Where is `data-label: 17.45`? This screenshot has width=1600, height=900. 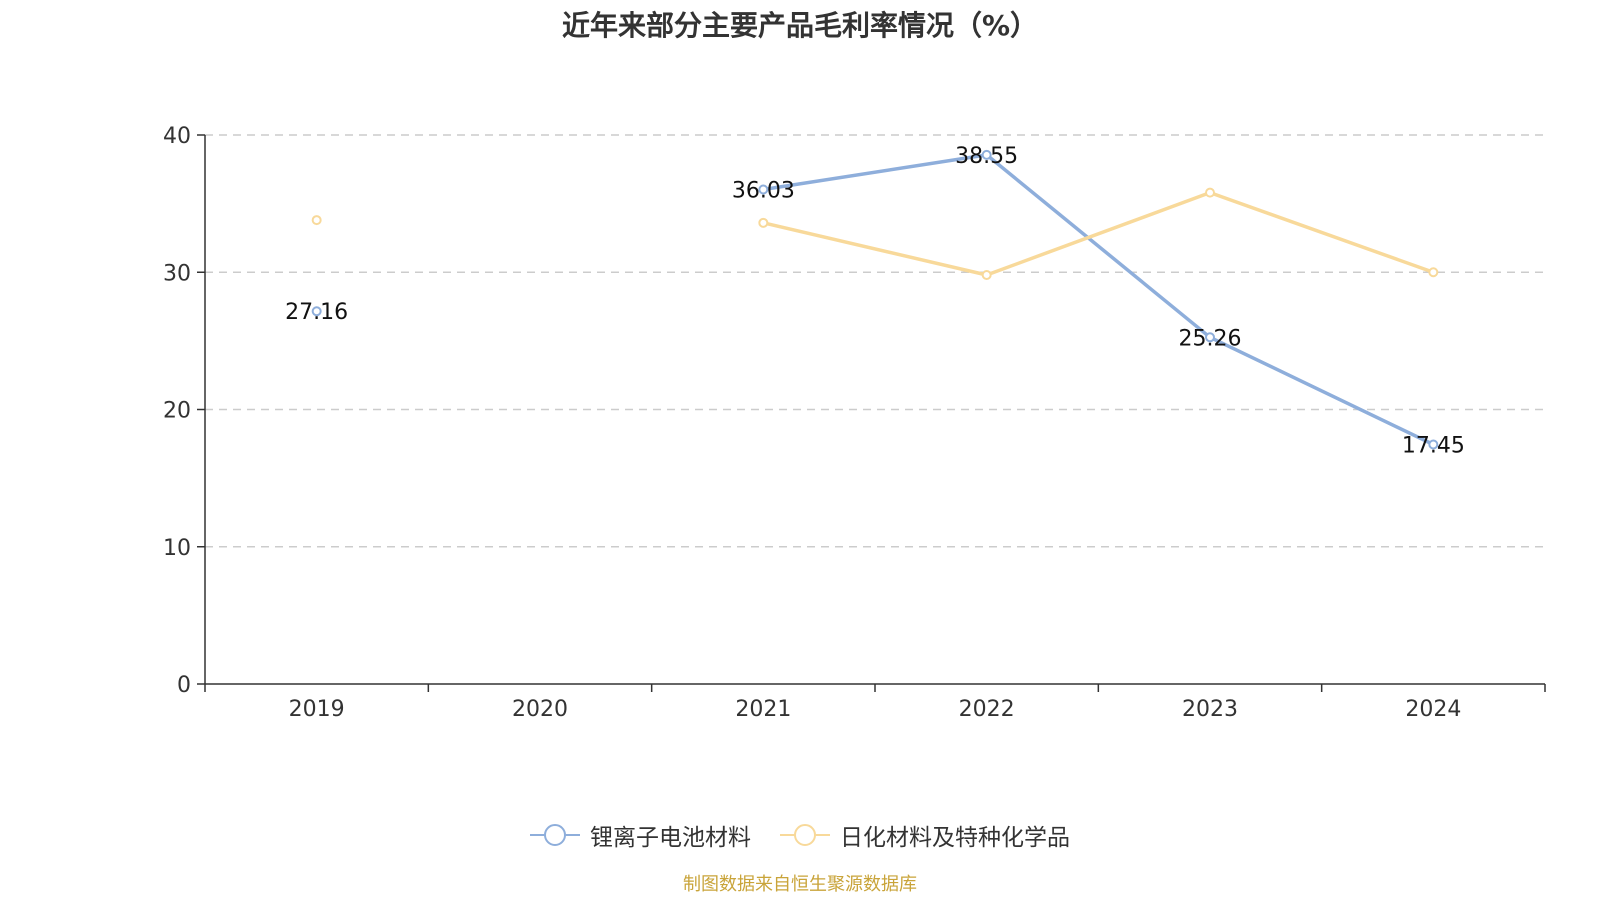 data-label: 17.45 is located at coordinates (1433, 445).